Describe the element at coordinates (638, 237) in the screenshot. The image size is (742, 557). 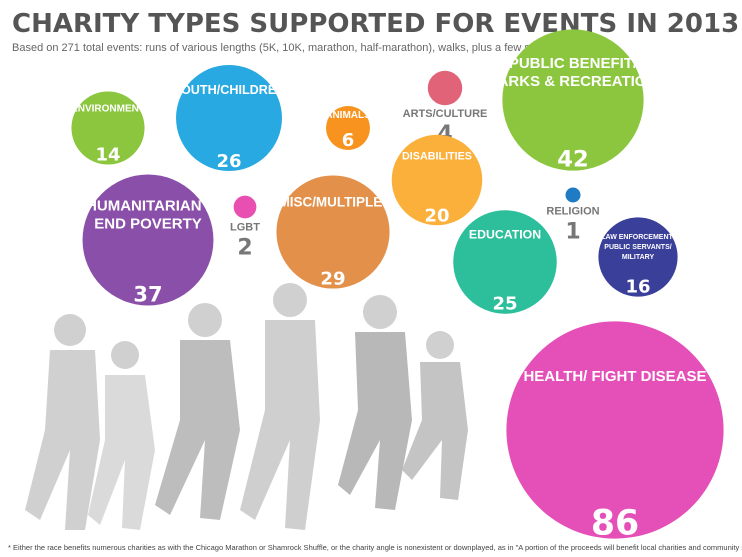
I see `bubble-label: LAW ENFORCEMENT/` at that location.